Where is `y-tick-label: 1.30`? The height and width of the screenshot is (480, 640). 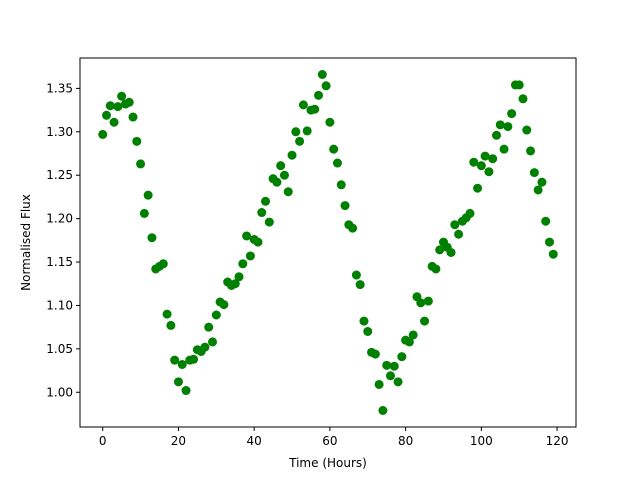
y-tick-label: 1.30 is located at coordinates (59, 132).